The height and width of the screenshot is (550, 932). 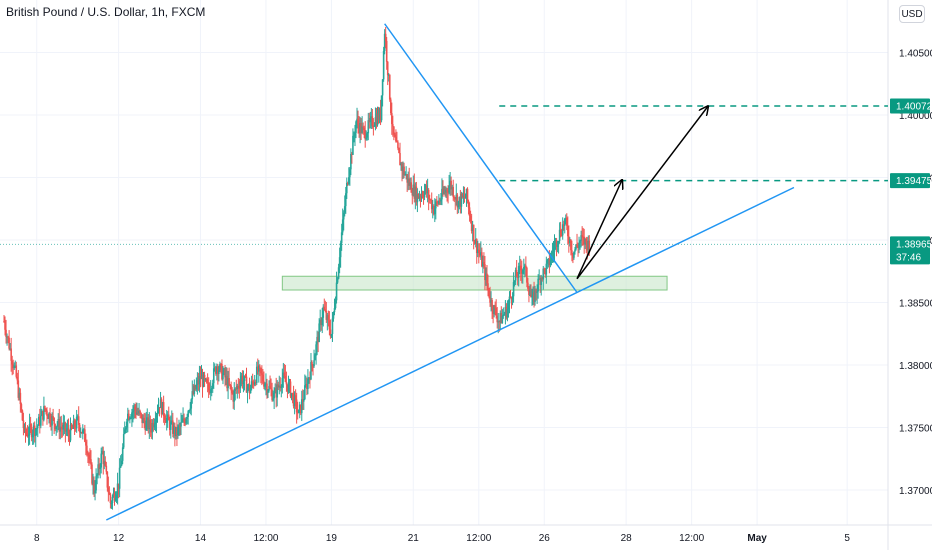 What do you see at coordinates (642, 193) in the screenshot?
I see `projection-arrow` at bounding box center [642, 193].